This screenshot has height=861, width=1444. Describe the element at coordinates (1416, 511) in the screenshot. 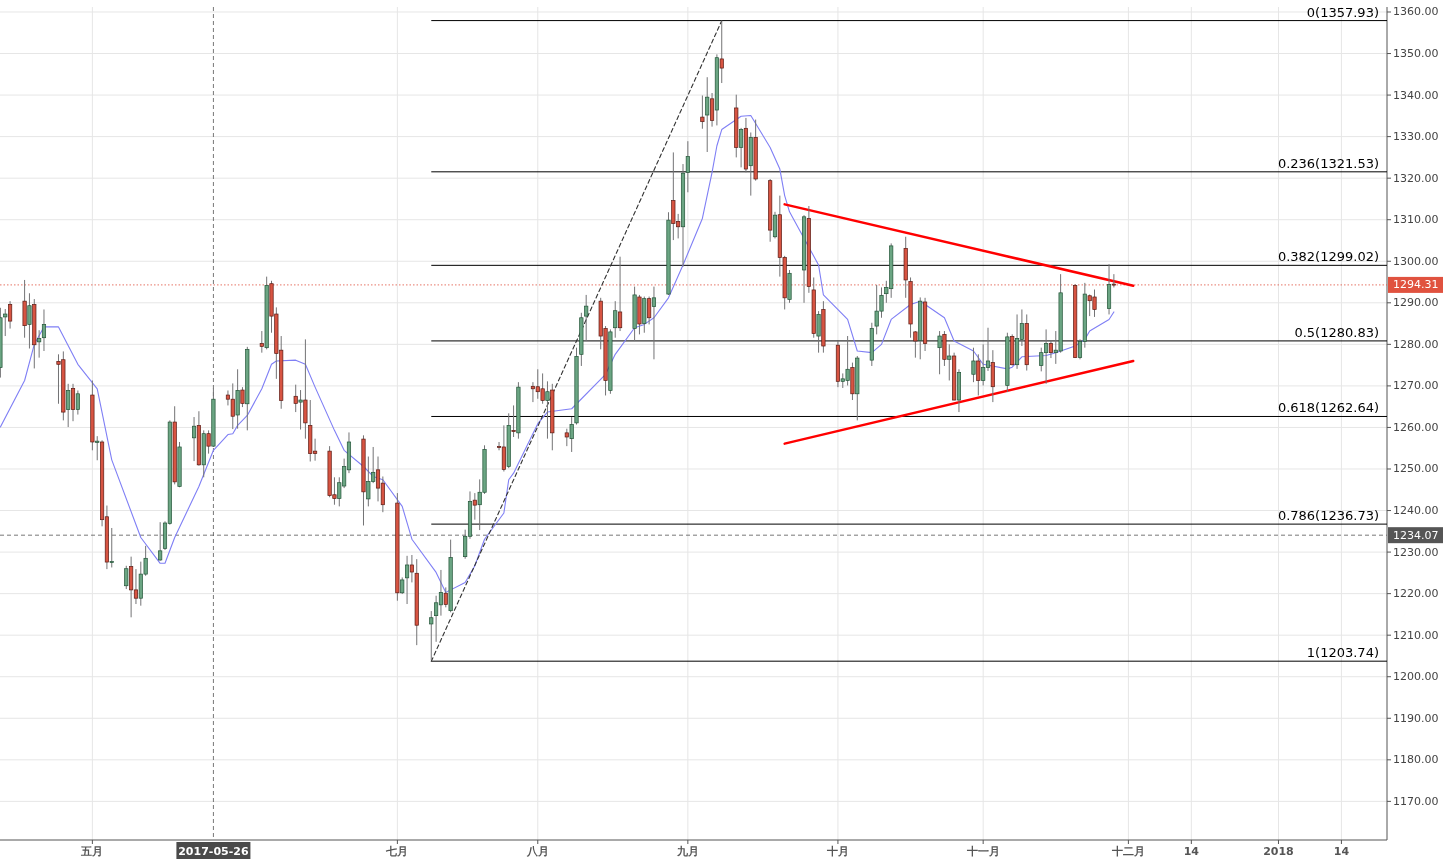

I see `y-tick-label: 1240.00` at that location.